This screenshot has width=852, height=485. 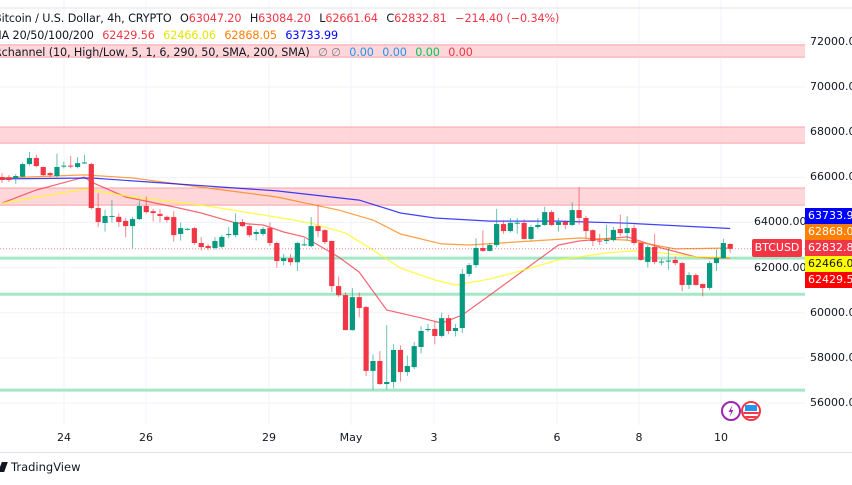 I want to click on price-tag: 62429.56, so click(x=828, y=280).